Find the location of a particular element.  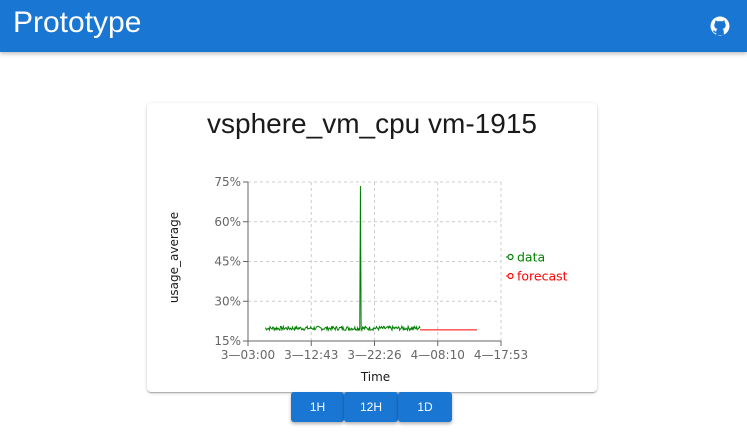

x-tick-label: 4—08:10 is located at coordinates (438, 355).